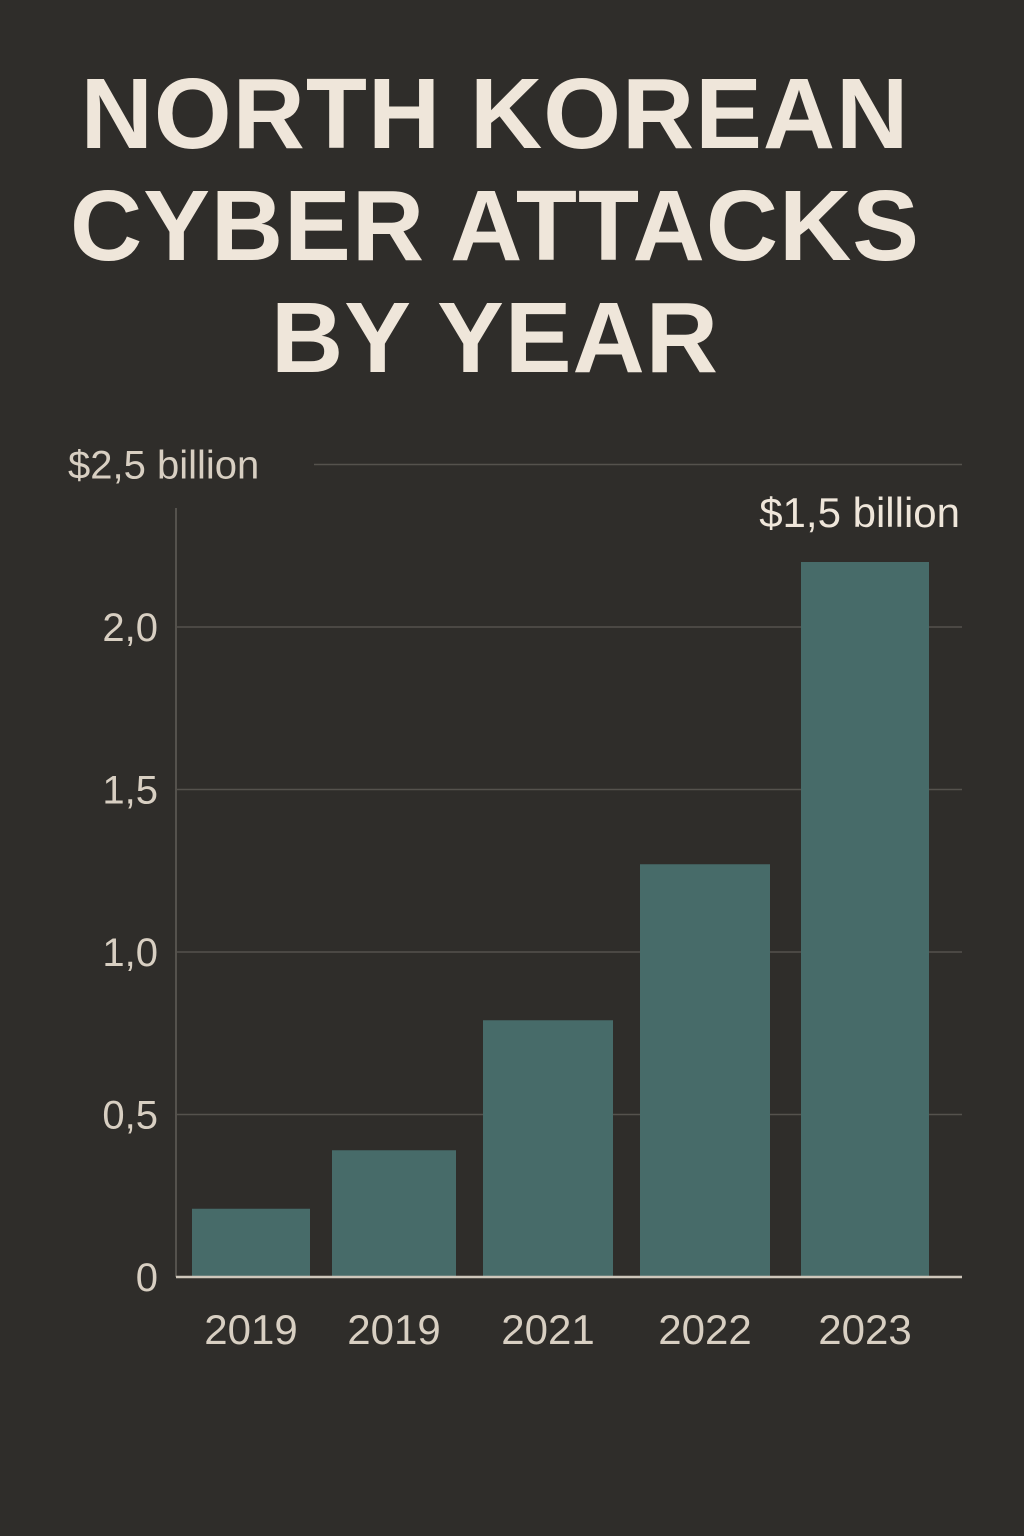 Image resolution: width=1024 pixels, height=1536 pixels. I want to click on y-tick-label: 2,0, so click(130, 628).